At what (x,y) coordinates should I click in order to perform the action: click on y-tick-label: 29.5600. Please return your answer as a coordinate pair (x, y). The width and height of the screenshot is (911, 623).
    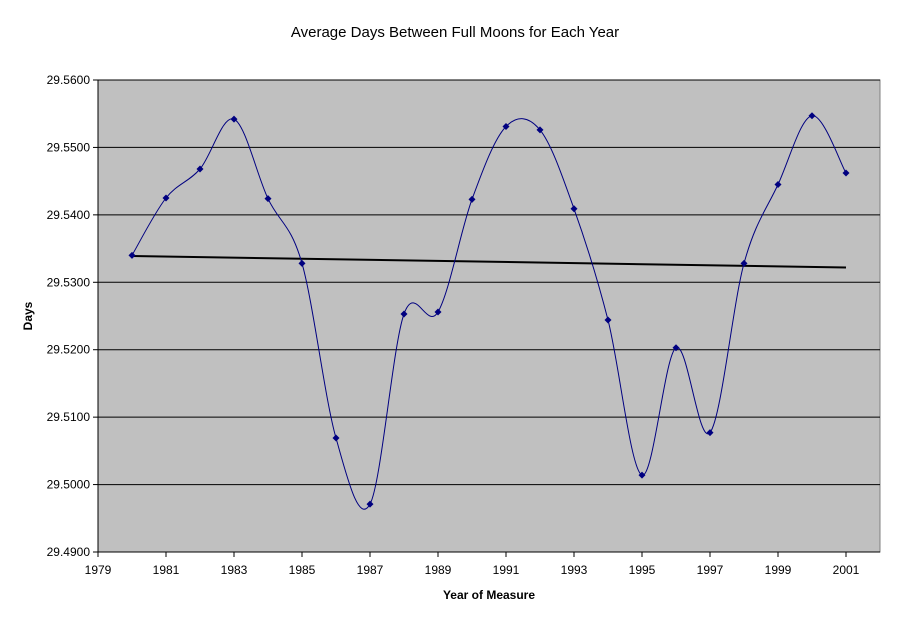
    Looking at the image, I should click on (69, 80).